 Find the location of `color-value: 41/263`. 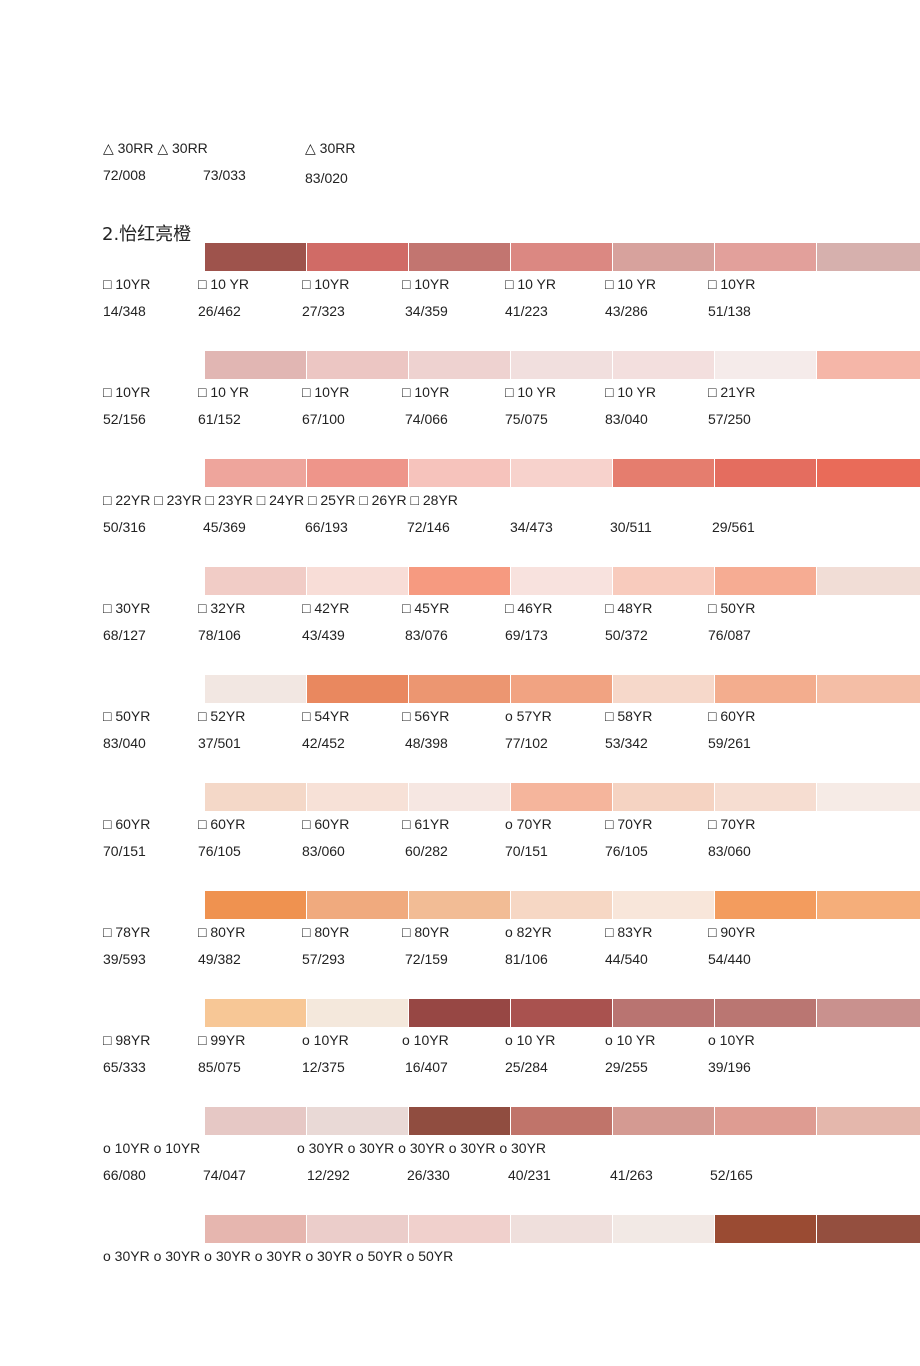

color-value: 41/263 is located at coordinates (631, 1175).